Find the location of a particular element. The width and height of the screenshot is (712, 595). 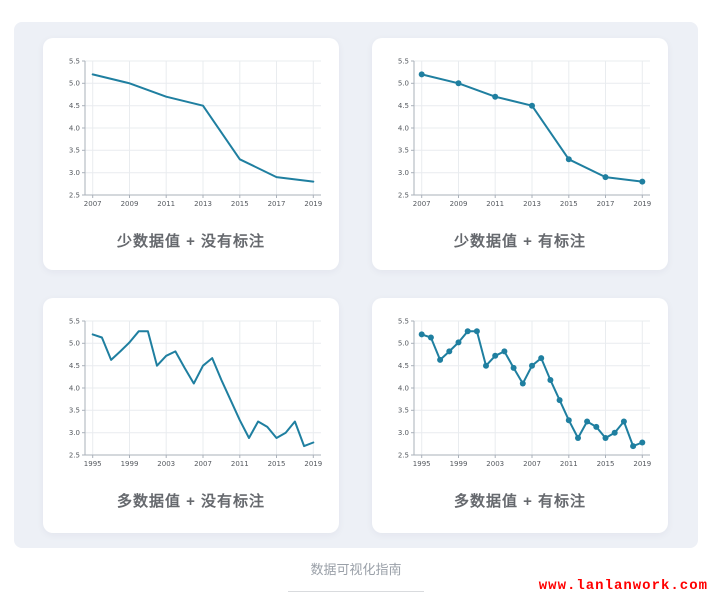

chart-title: 多数据值 + 没有标注 is located at coordinates (191, 501).